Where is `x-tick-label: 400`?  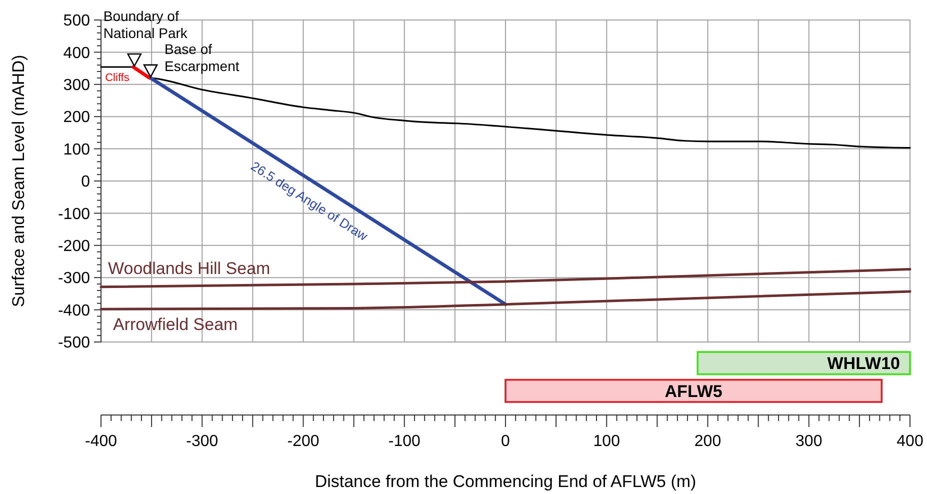 x-tick-label: 400 is located at coordinates (910, 441).